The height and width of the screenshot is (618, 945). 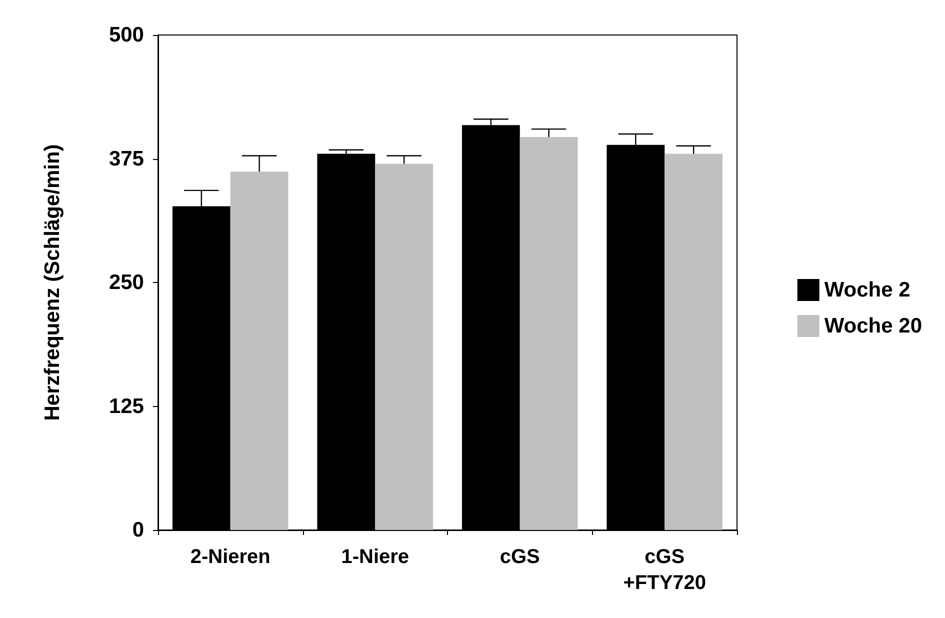 What do you see at coordinates (126, 282) in the screenshot?
I see `y-tick-label: 250` at bounding box center [126, 282].